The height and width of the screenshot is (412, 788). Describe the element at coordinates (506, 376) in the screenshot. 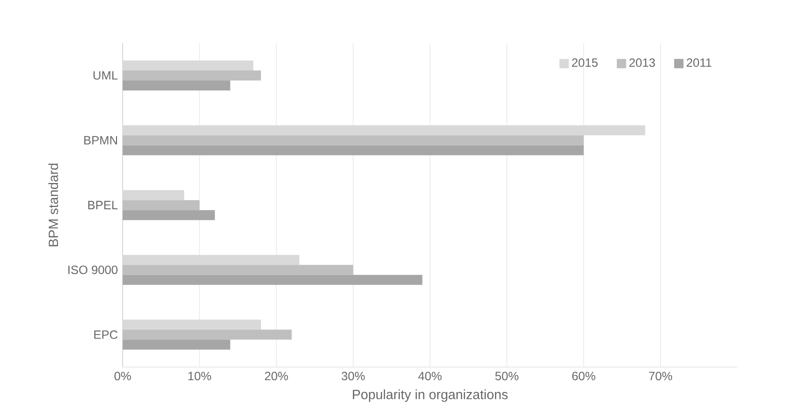

I see `x-tick-label: 50%` at that location.